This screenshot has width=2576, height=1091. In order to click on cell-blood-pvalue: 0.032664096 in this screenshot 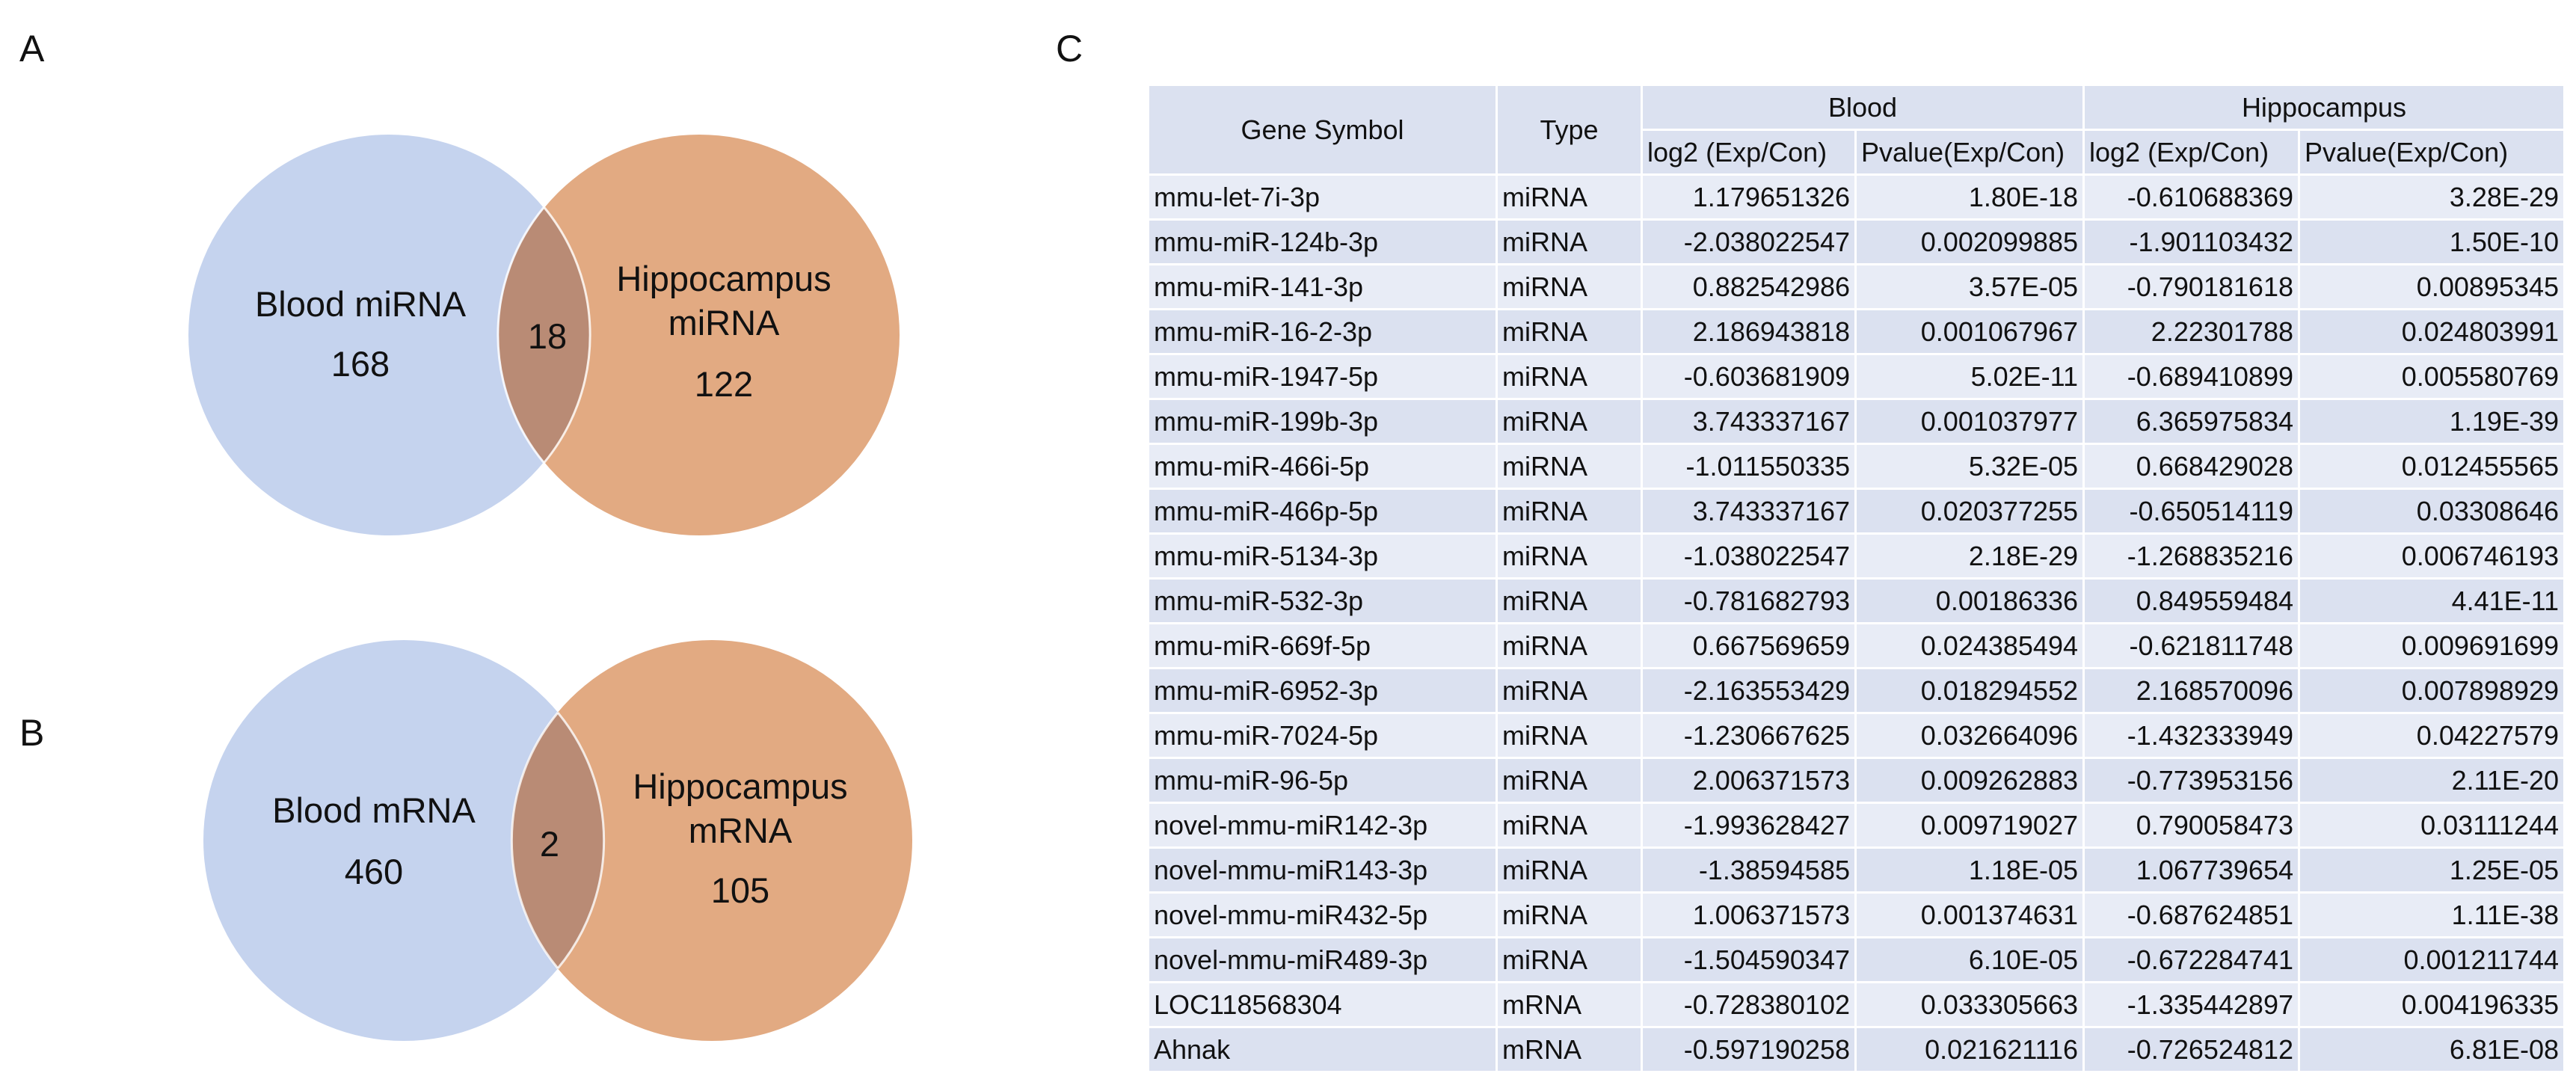, I will do `click(1969, 735)`.